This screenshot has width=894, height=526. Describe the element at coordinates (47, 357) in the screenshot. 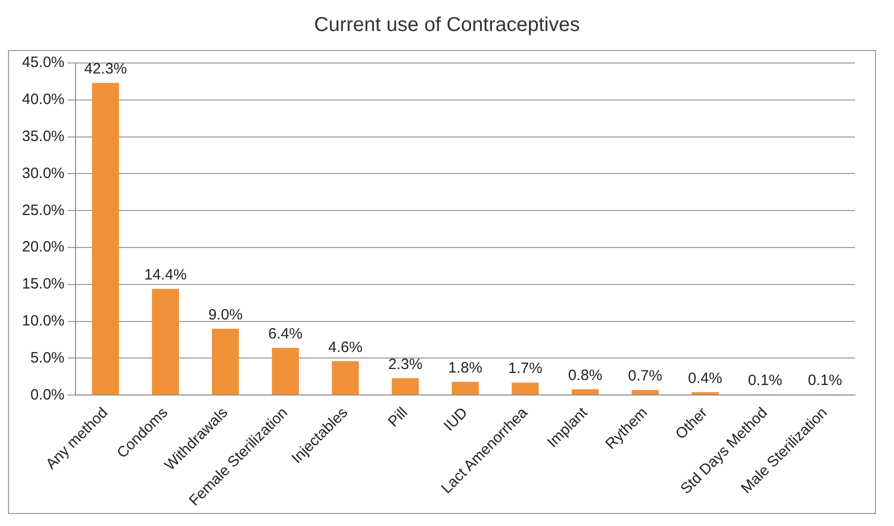

I see `y-tick-label: 5.0%` at that location.